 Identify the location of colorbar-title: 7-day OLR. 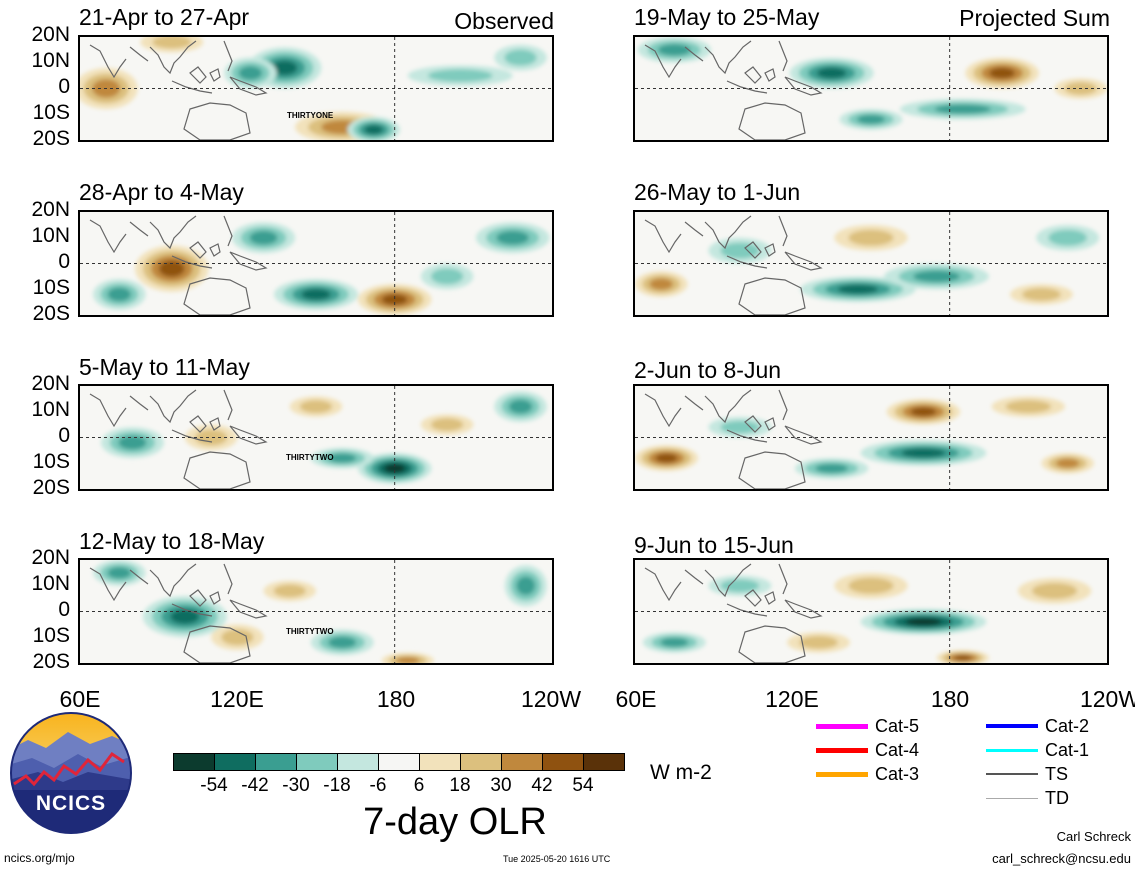
(455, 822).